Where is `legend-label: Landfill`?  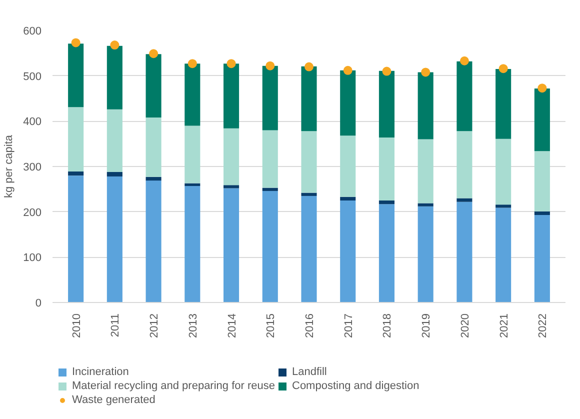 legend-label: Landfill is located at coordinates (309, 372).